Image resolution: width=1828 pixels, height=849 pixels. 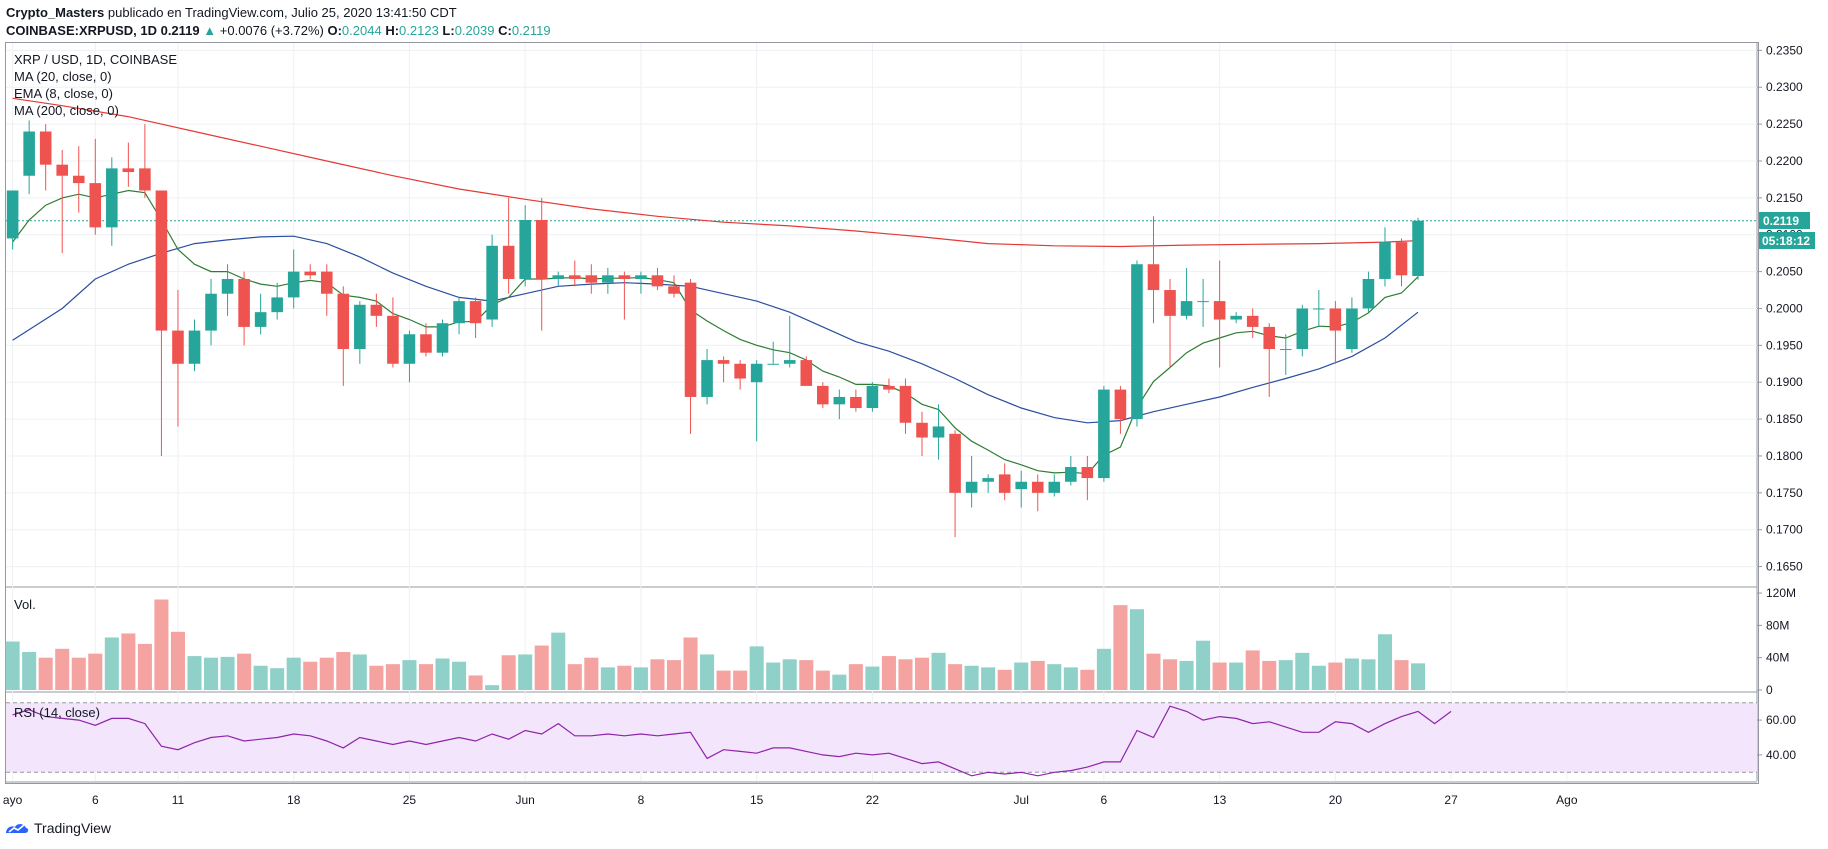 What do you see at coordinates (1784, 456) in the screenshot?
I see `price-tick-label: 0.1800` at bounding box center [1784, 456].